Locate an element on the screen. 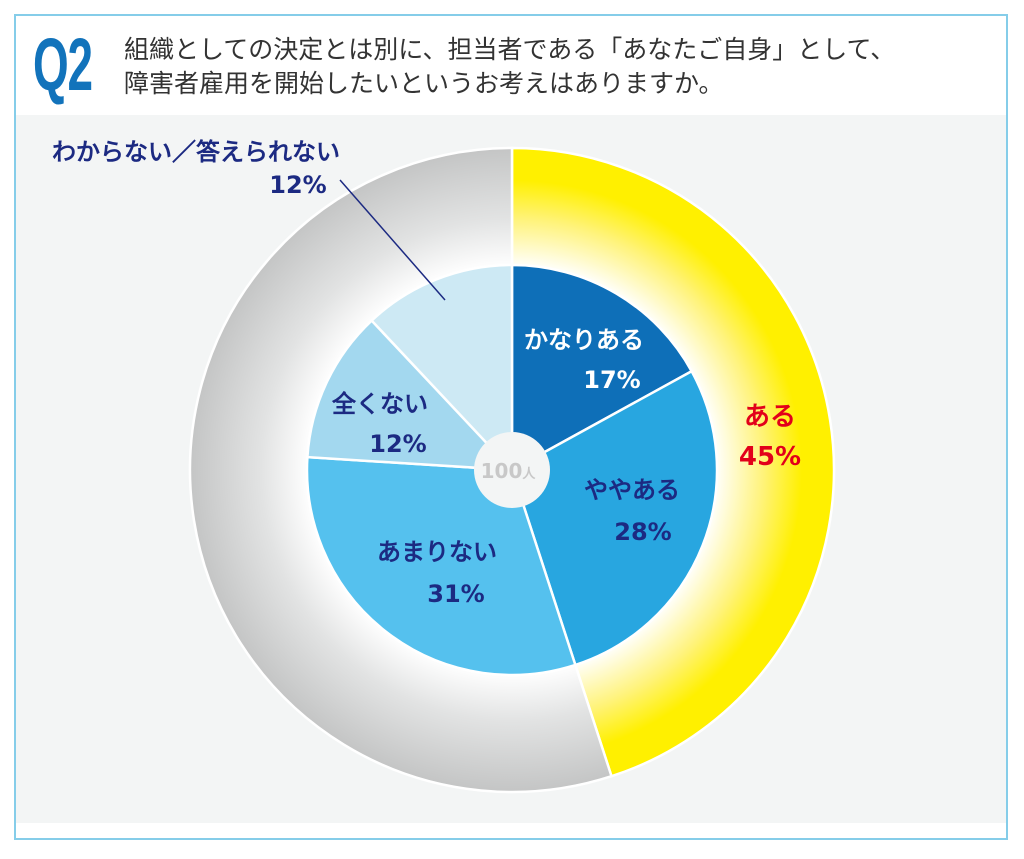 Image resolution: width=1024 pixels, height=859 pixels. pct-yaya-aru: 28% is located at coordinates (642, 532).